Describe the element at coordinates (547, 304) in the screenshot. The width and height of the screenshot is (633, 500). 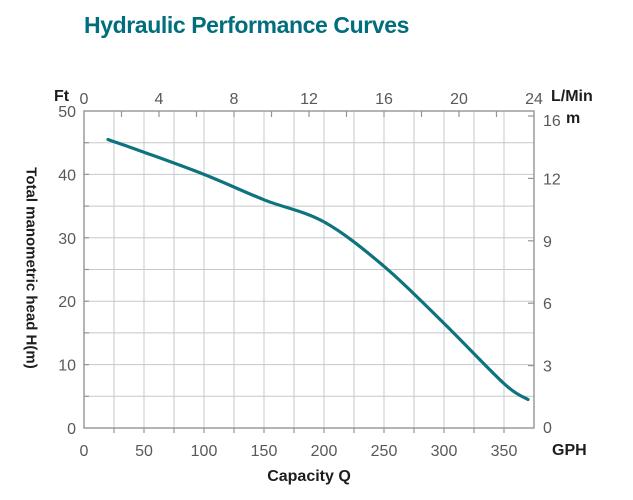
I see `right-axis-tick-label: 6` at that location.